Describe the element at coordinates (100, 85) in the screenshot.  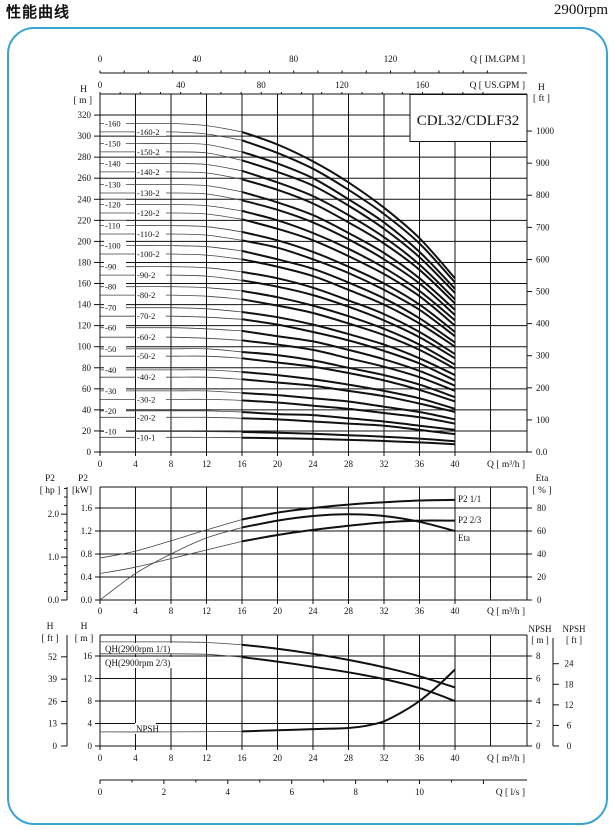
I see `us-gpm-tick-label: 0` at that location.